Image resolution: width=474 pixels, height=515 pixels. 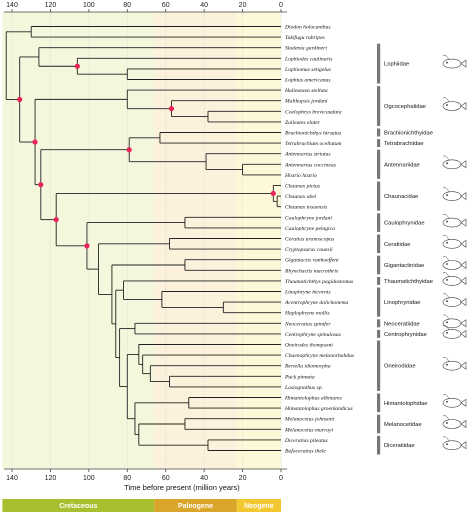 I want to click on tick-label: 100, so click(x=89, y=5).